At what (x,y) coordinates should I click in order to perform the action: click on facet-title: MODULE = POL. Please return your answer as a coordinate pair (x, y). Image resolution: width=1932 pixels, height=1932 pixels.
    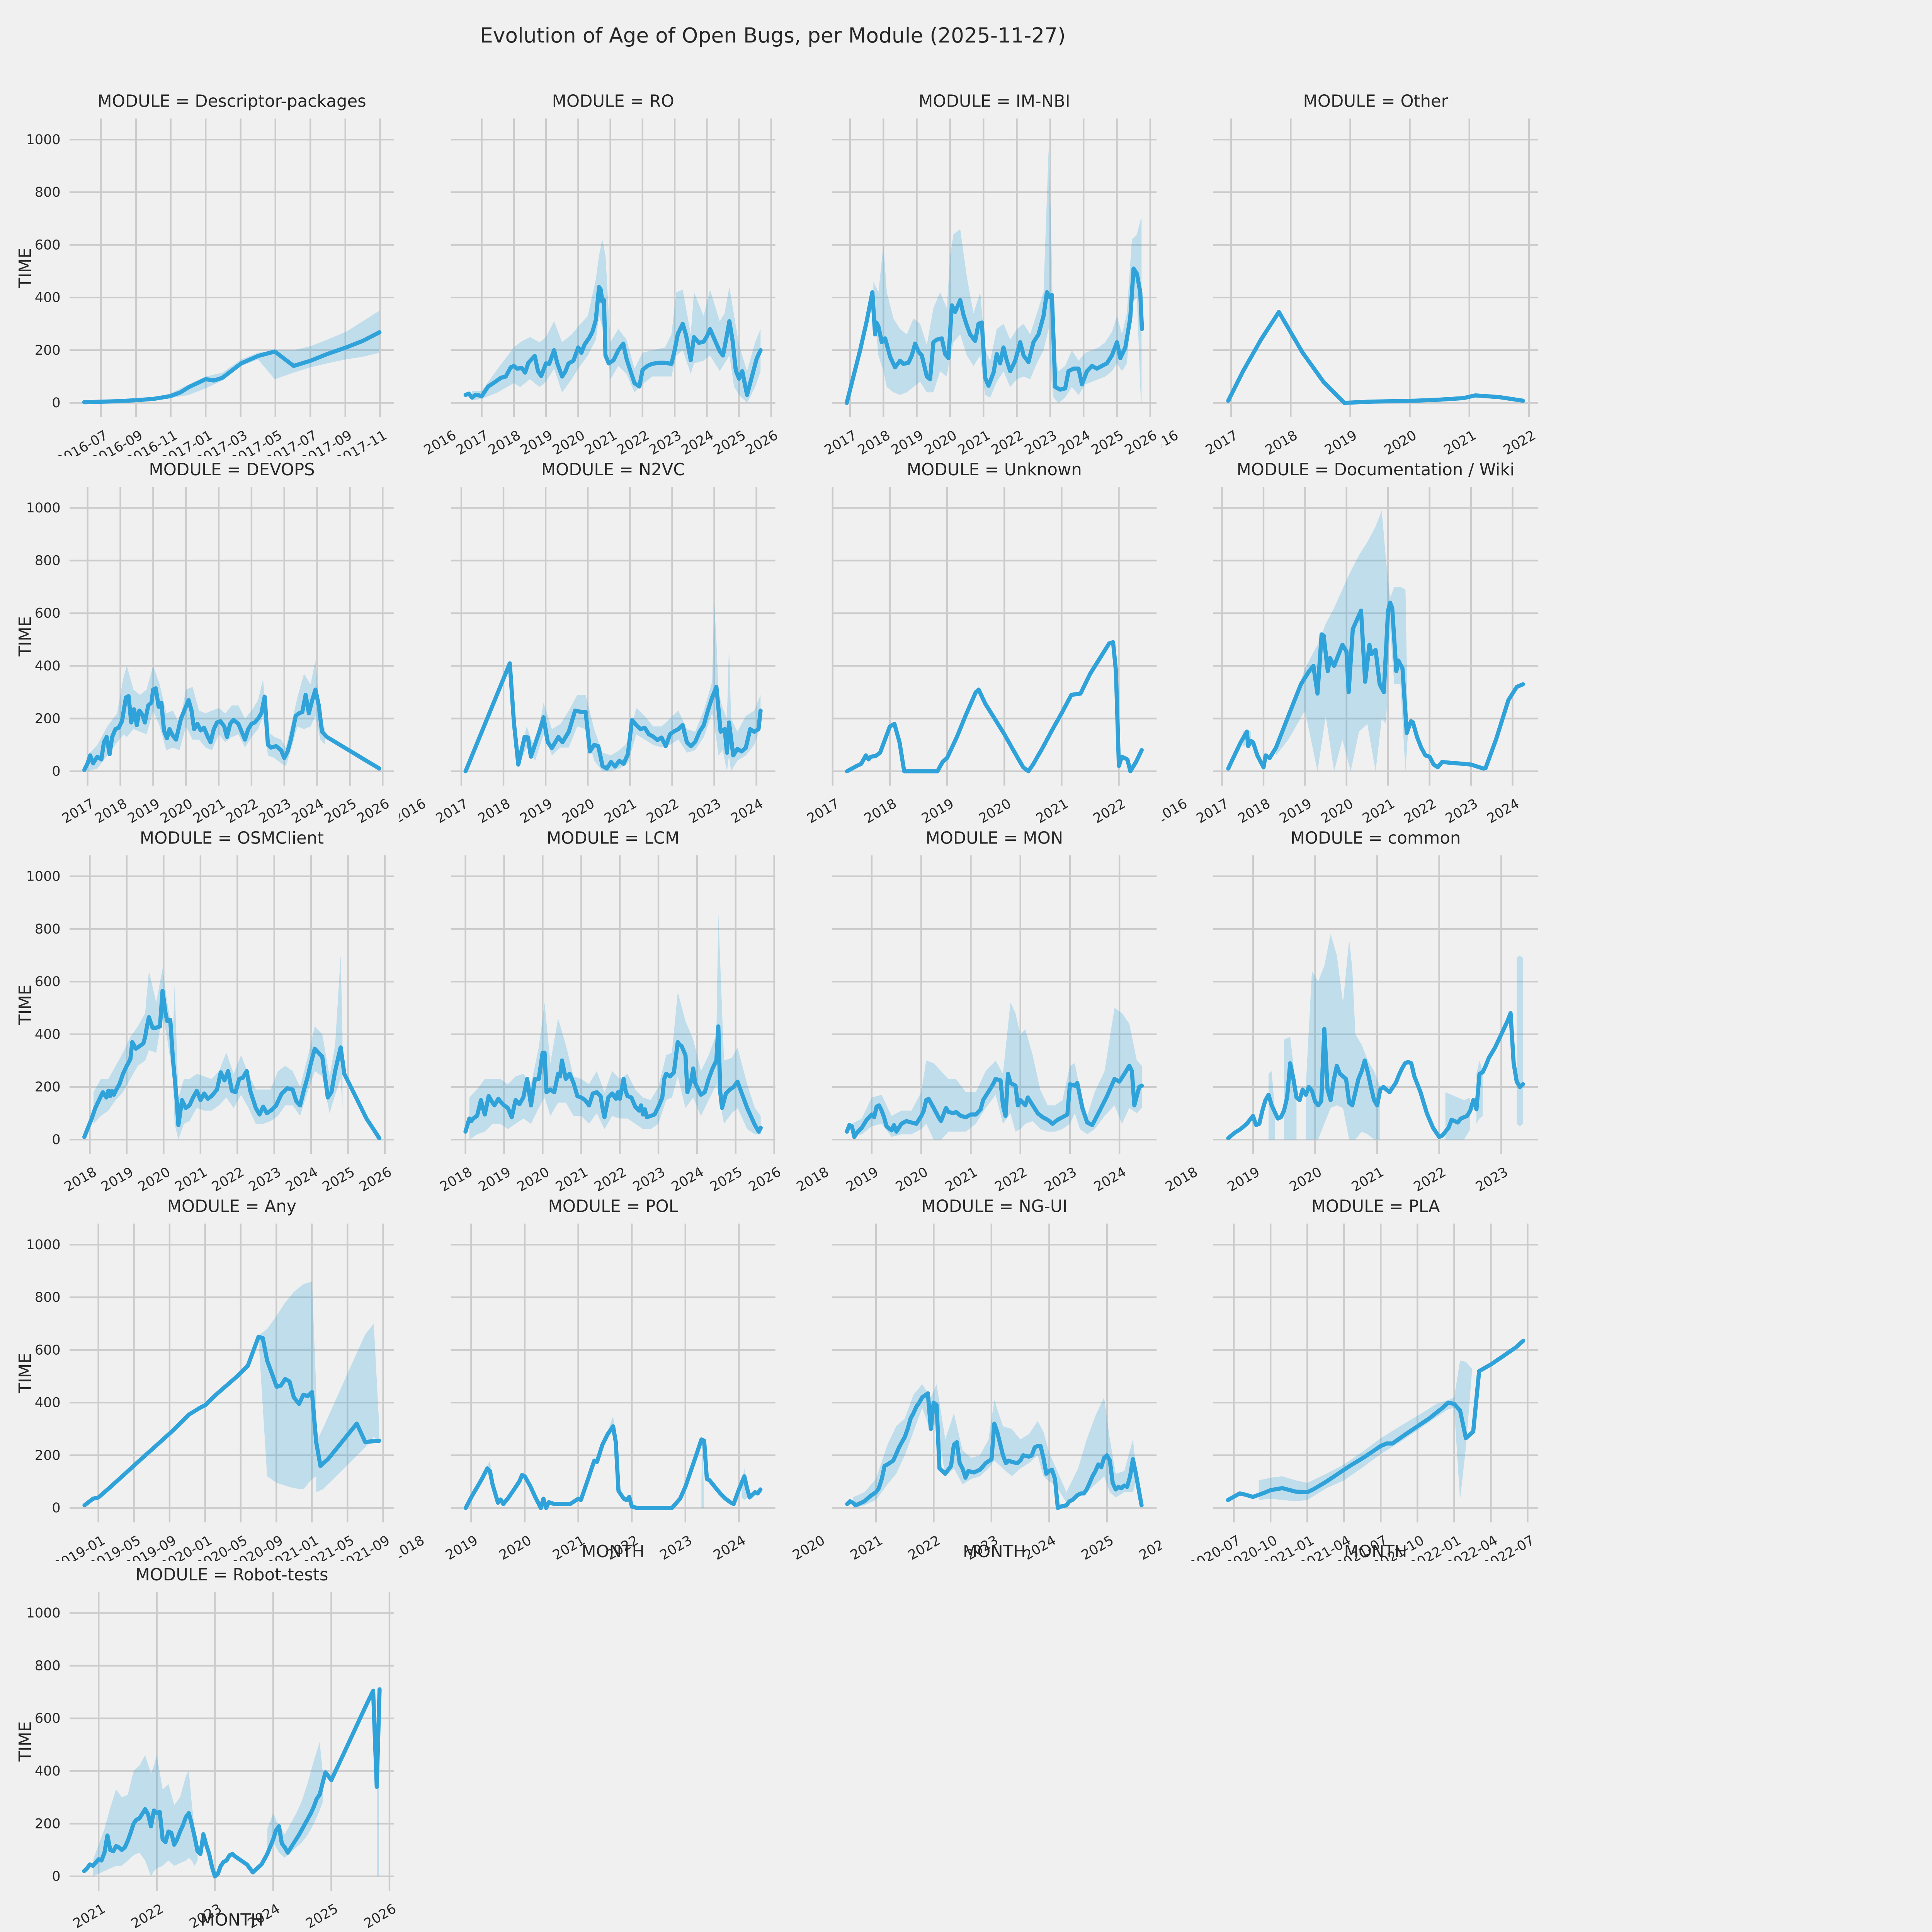
    Looking at the image, I should click on (613, 1206).